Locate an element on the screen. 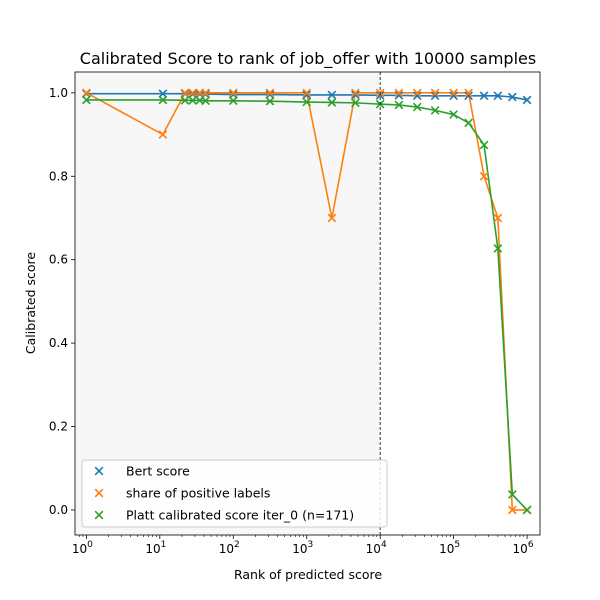  x-tick-label: 10⁴ is located at coordinates (376, 548).